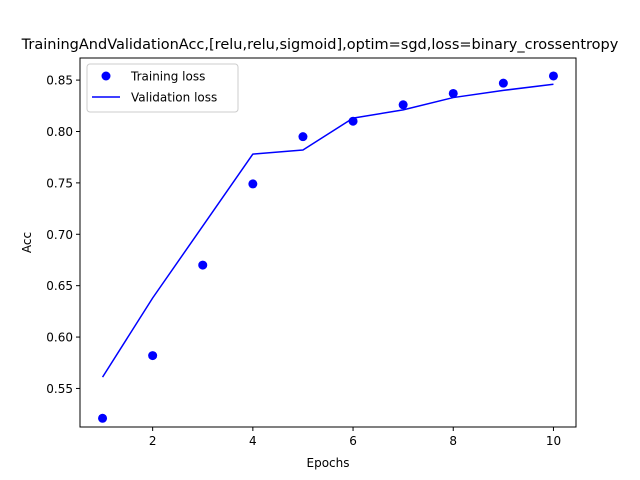 The height and width of the screenshot is (480, 640). Describe the element at coordinates (453, 441) in the screenshot. I see `x-tick-label: 8` at that location.